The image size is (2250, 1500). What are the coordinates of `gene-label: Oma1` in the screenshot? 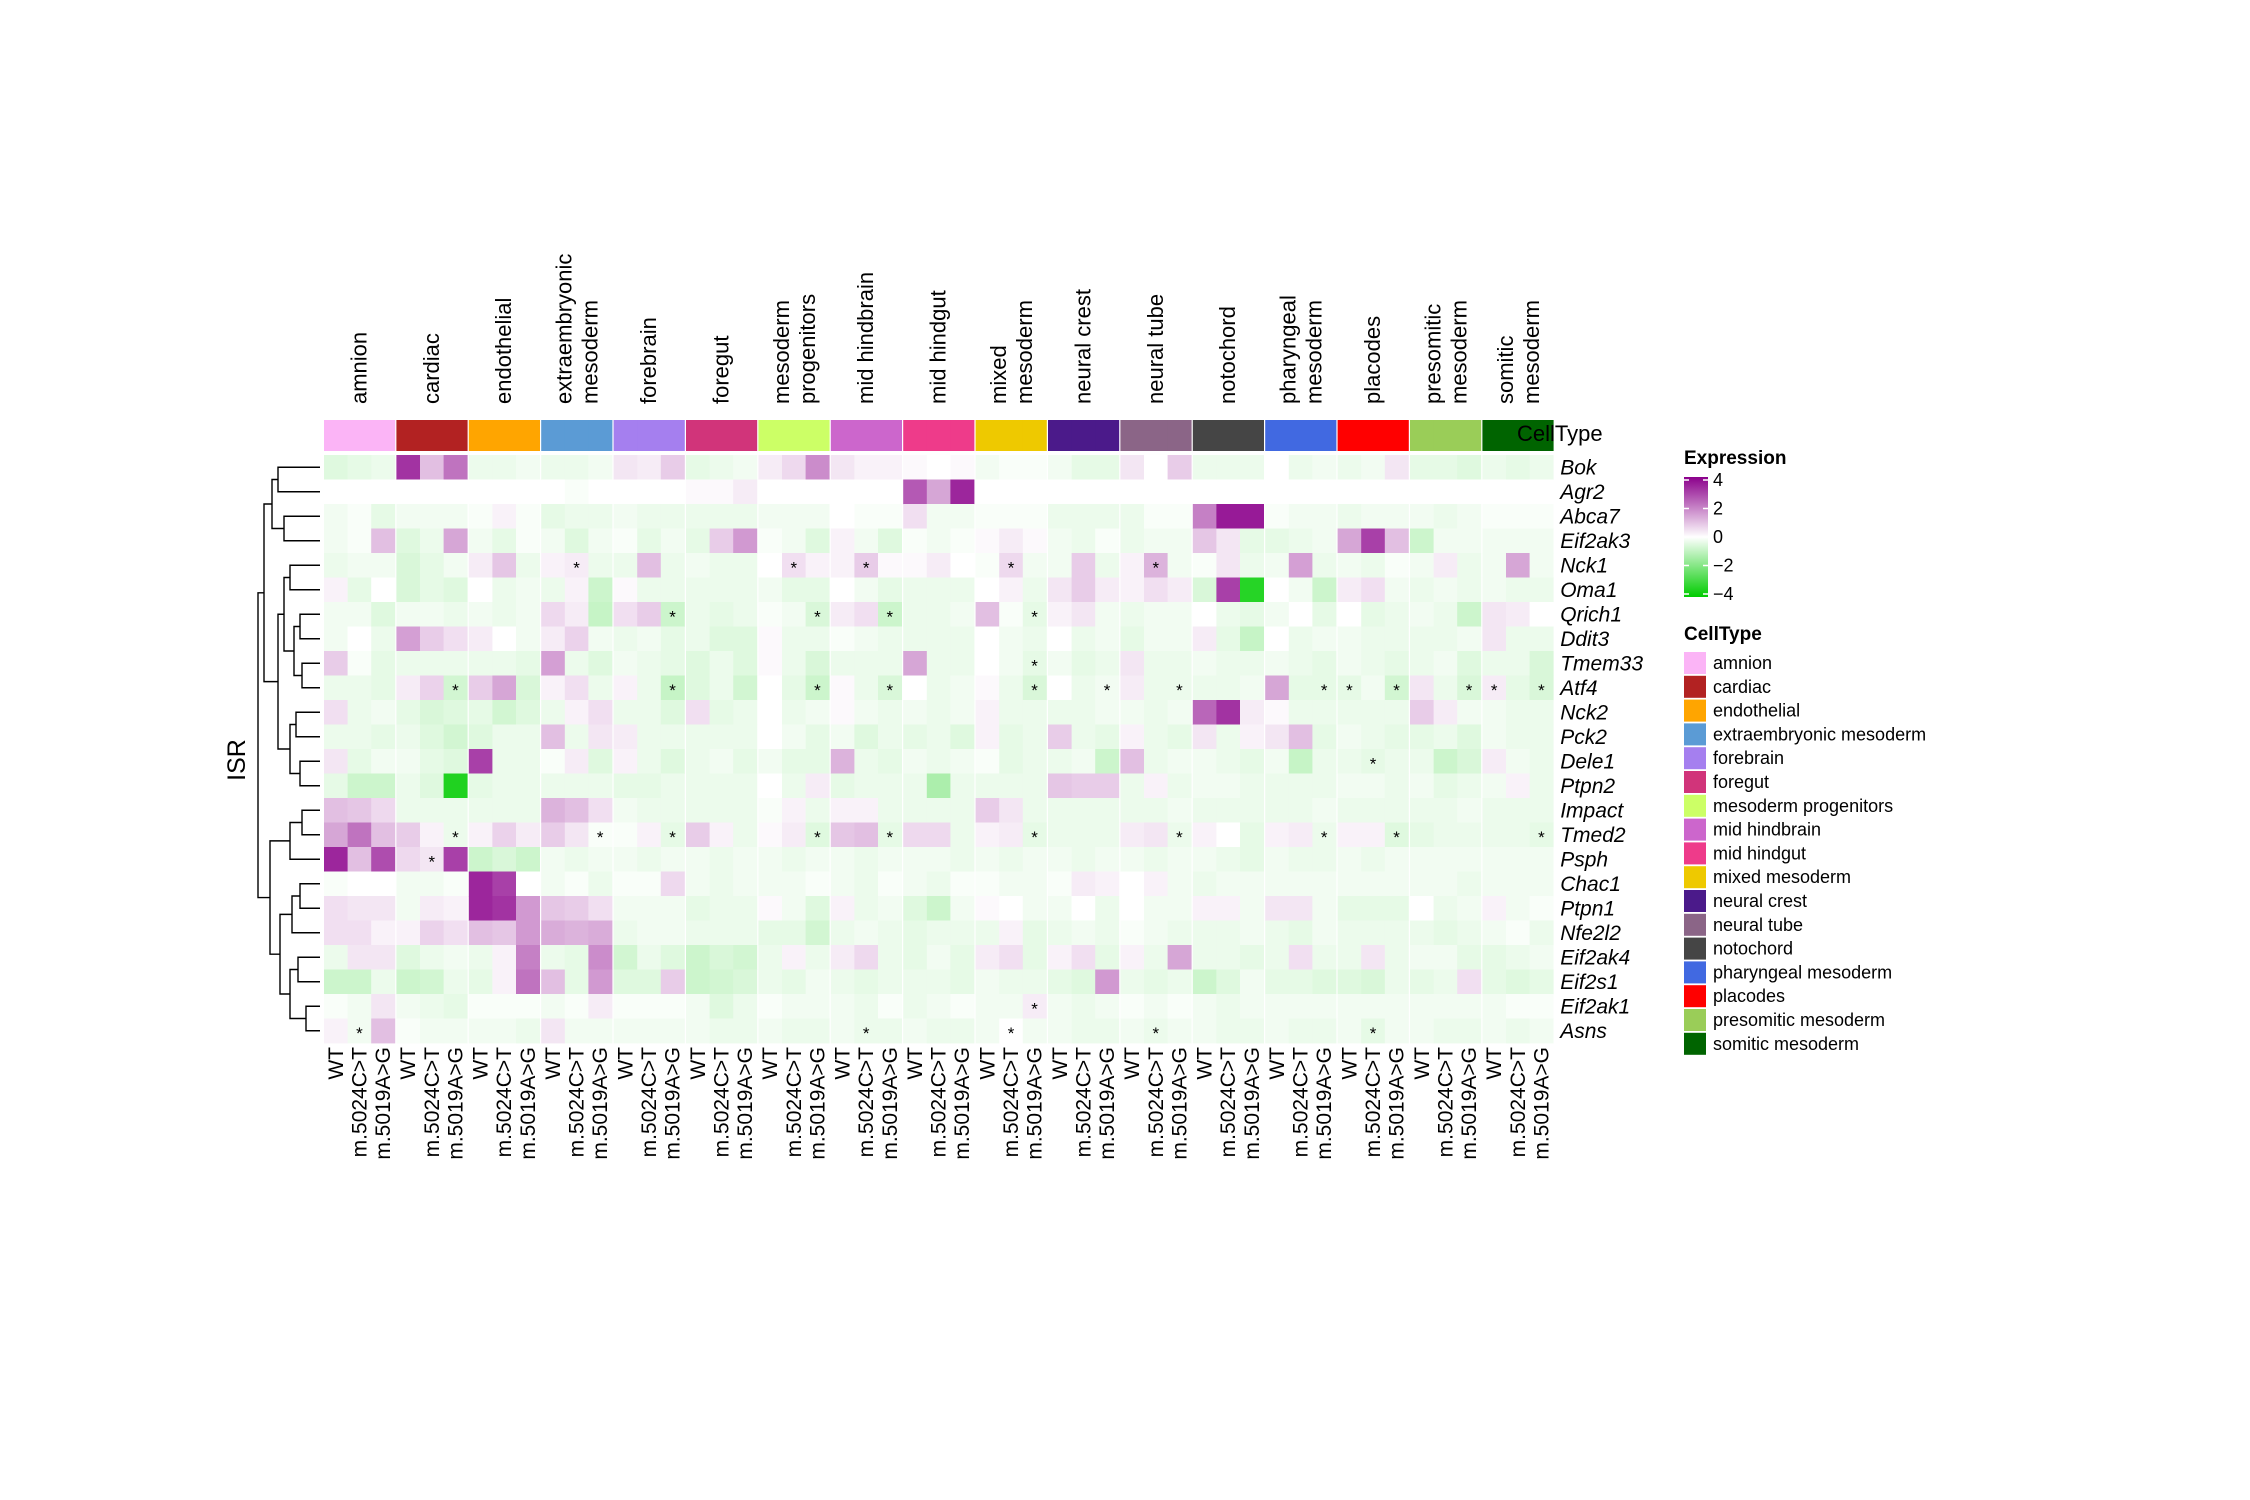 It's located at (1588, 590).